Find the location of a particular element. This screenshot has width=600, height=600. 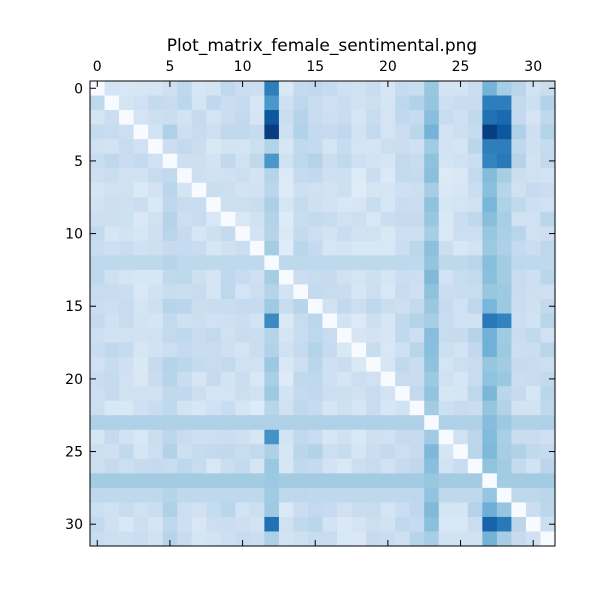

y-tick-label: 15 is located at coordinates (74, 307).